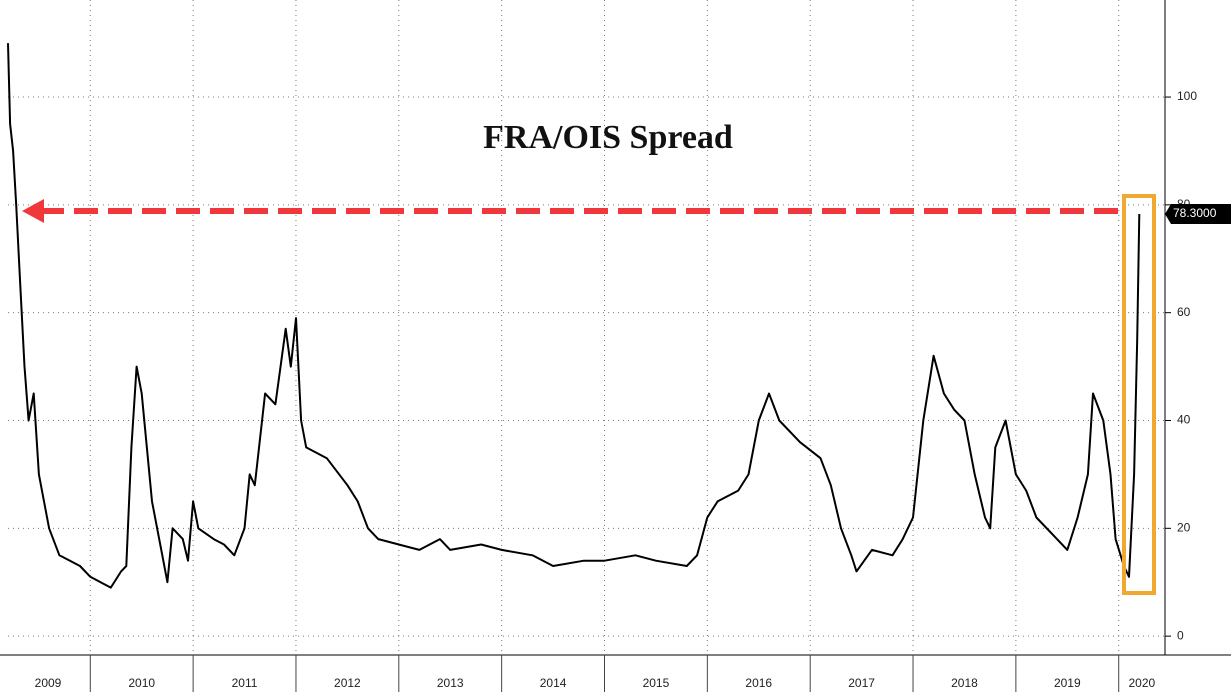  What do you see at coordinates (450, 683) in the screenshot?
I see `x-tick-label: 2013` at bounding box center [450, 683].